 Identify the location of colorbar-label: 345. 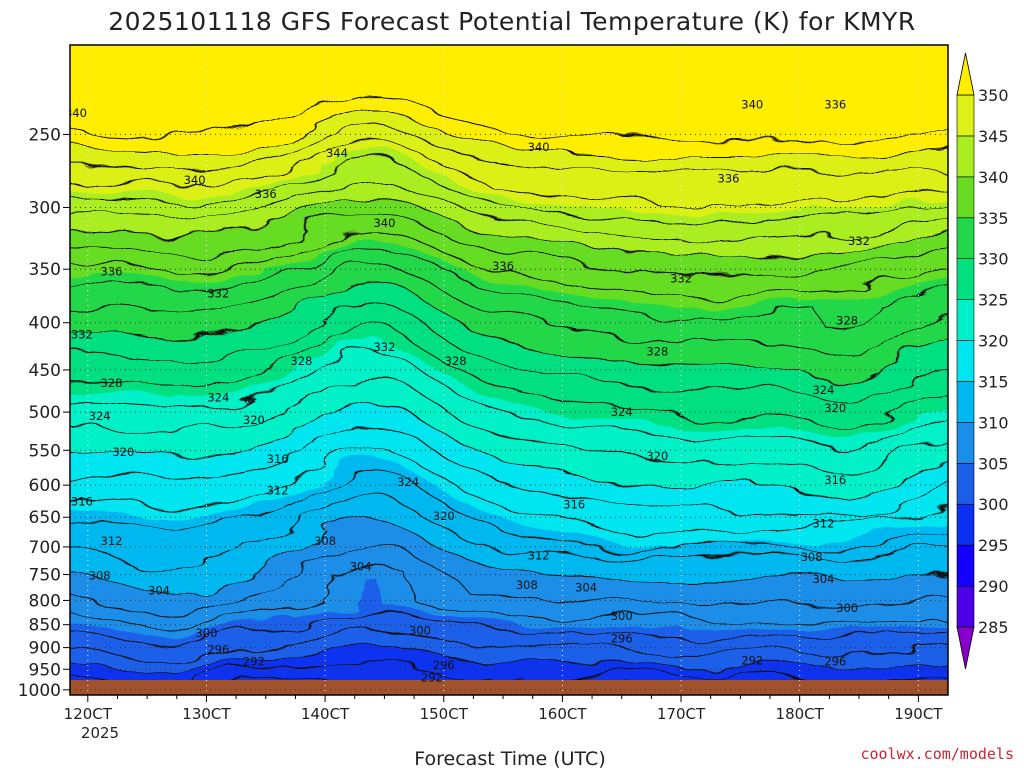
(993, 136).